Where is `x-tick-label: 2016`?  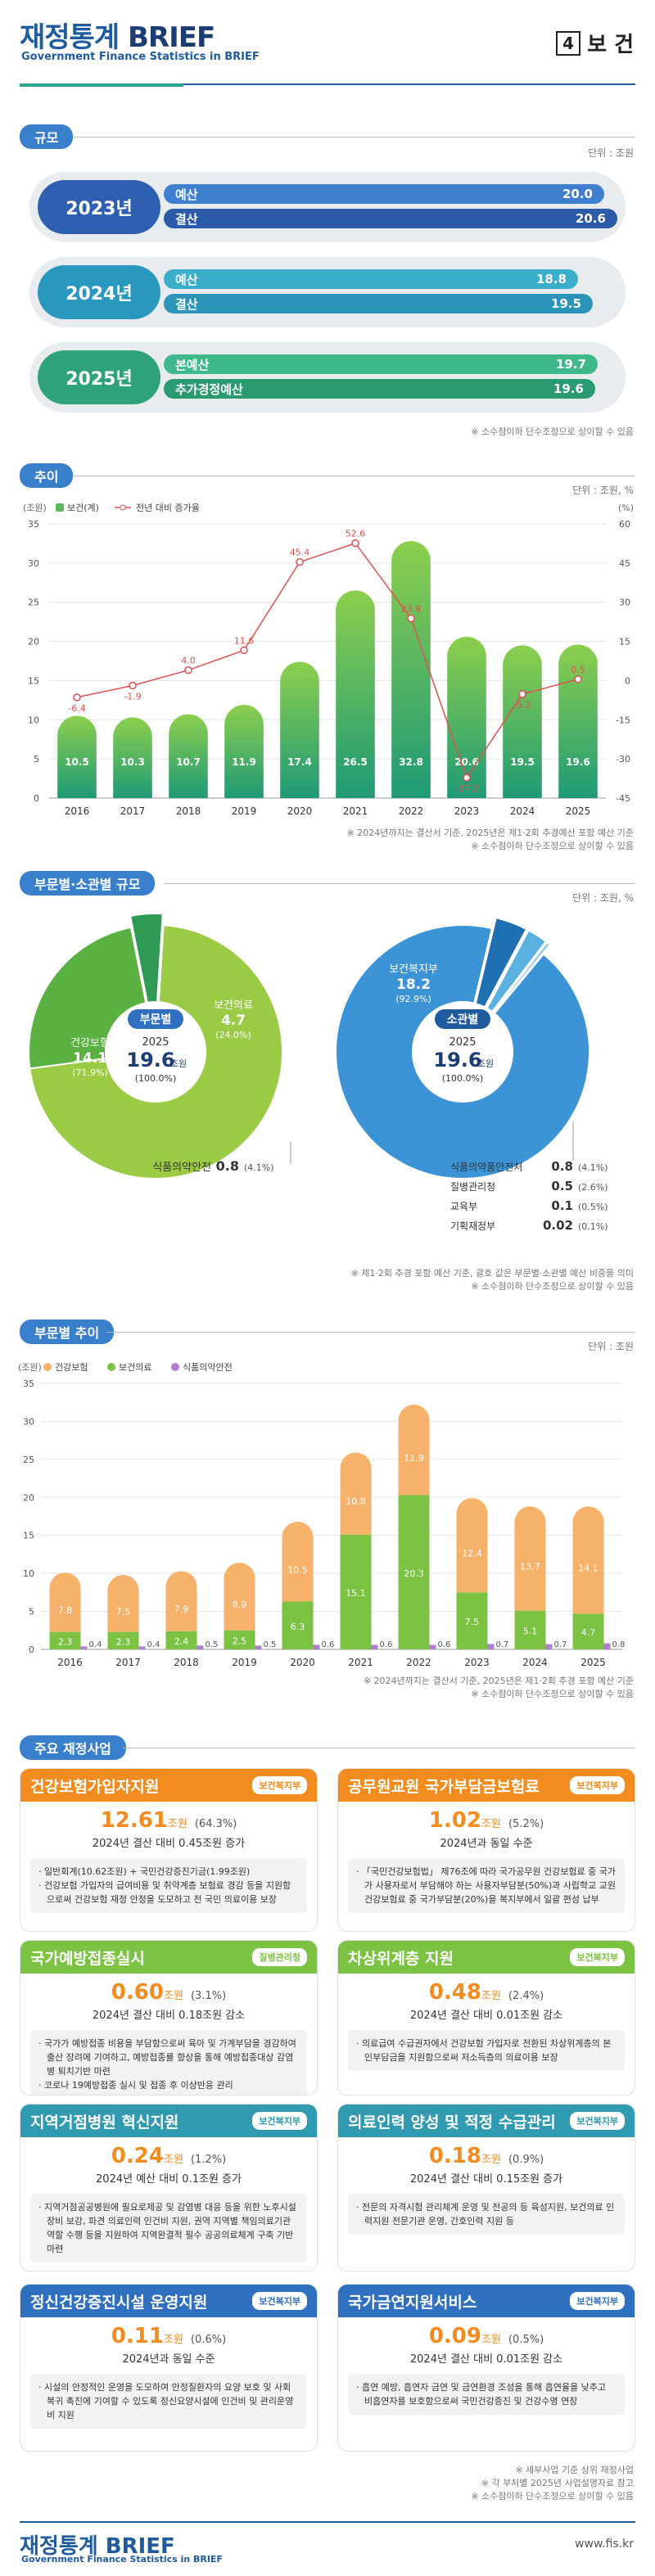 x-tick-label: 2016 is located at coordinates (70, 1662).